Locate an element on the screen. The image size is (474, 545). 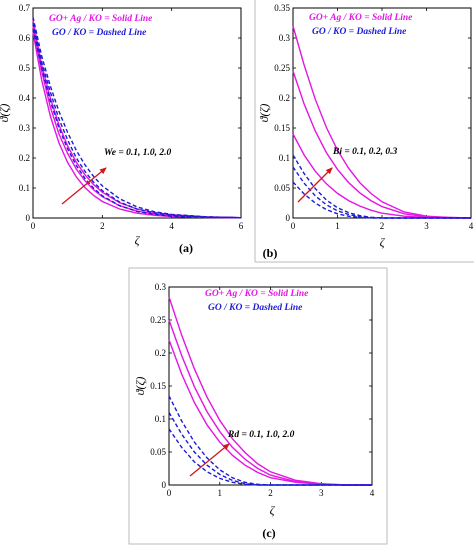
panel-label: (b) is located at coordinates (270, 253).